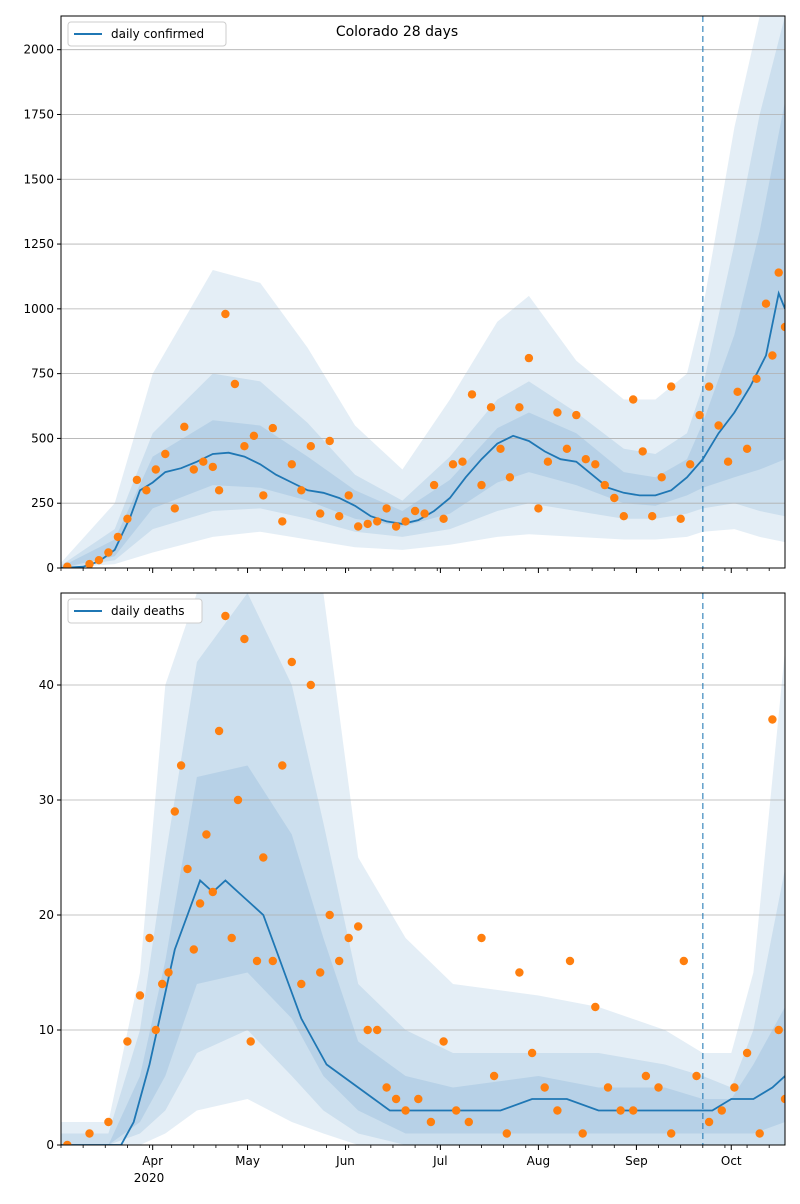  I want to click on bottom-xticks: Apr May Jun Jul Aug Sep Oct, so click(415, 1156).